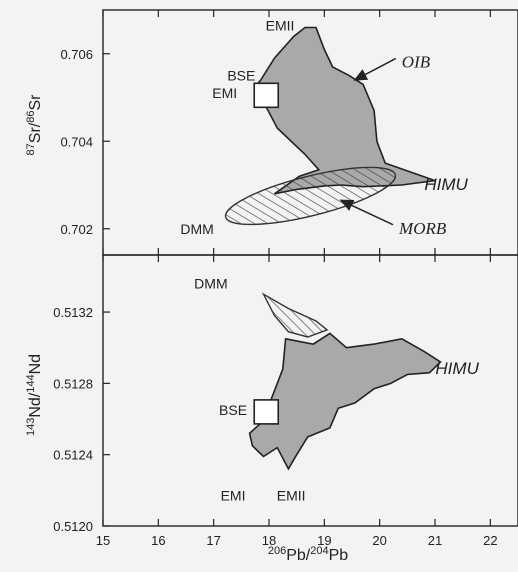 The width and height of the screenshot is (518, 572). Describe the element at coordinates (416, 62) in the screenshot. I see `sr-annotation-oib: OIB` at that location.